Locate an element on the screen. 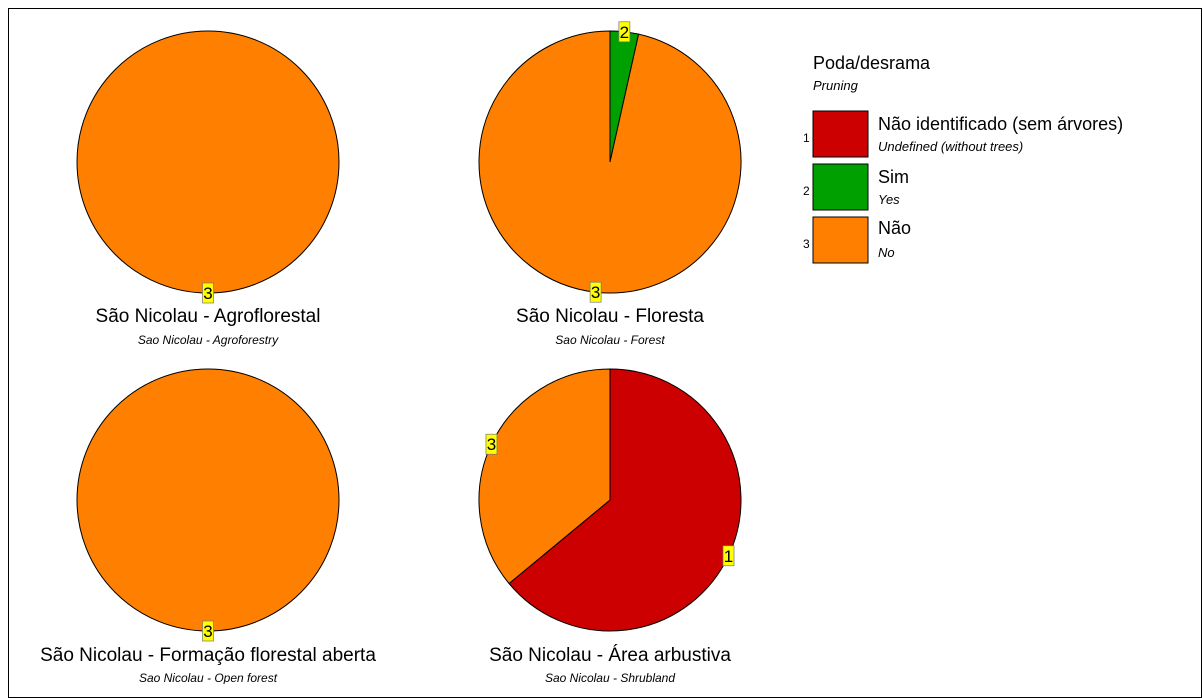  legend-item-1-code: 1 is located at coordinates (806, 138).